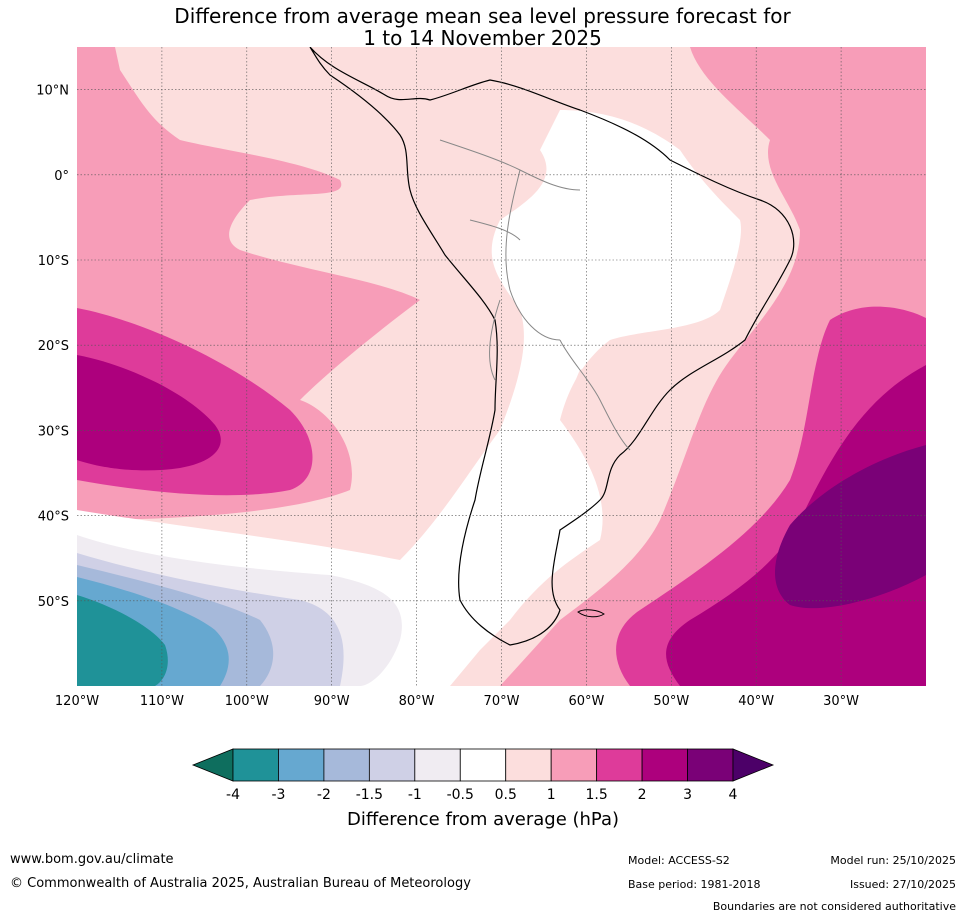 This screenshot has height=919, width=965. Describe the element at coordinates (212, 765) in the screenshot. I see `colorbar-extend-low` at that location.